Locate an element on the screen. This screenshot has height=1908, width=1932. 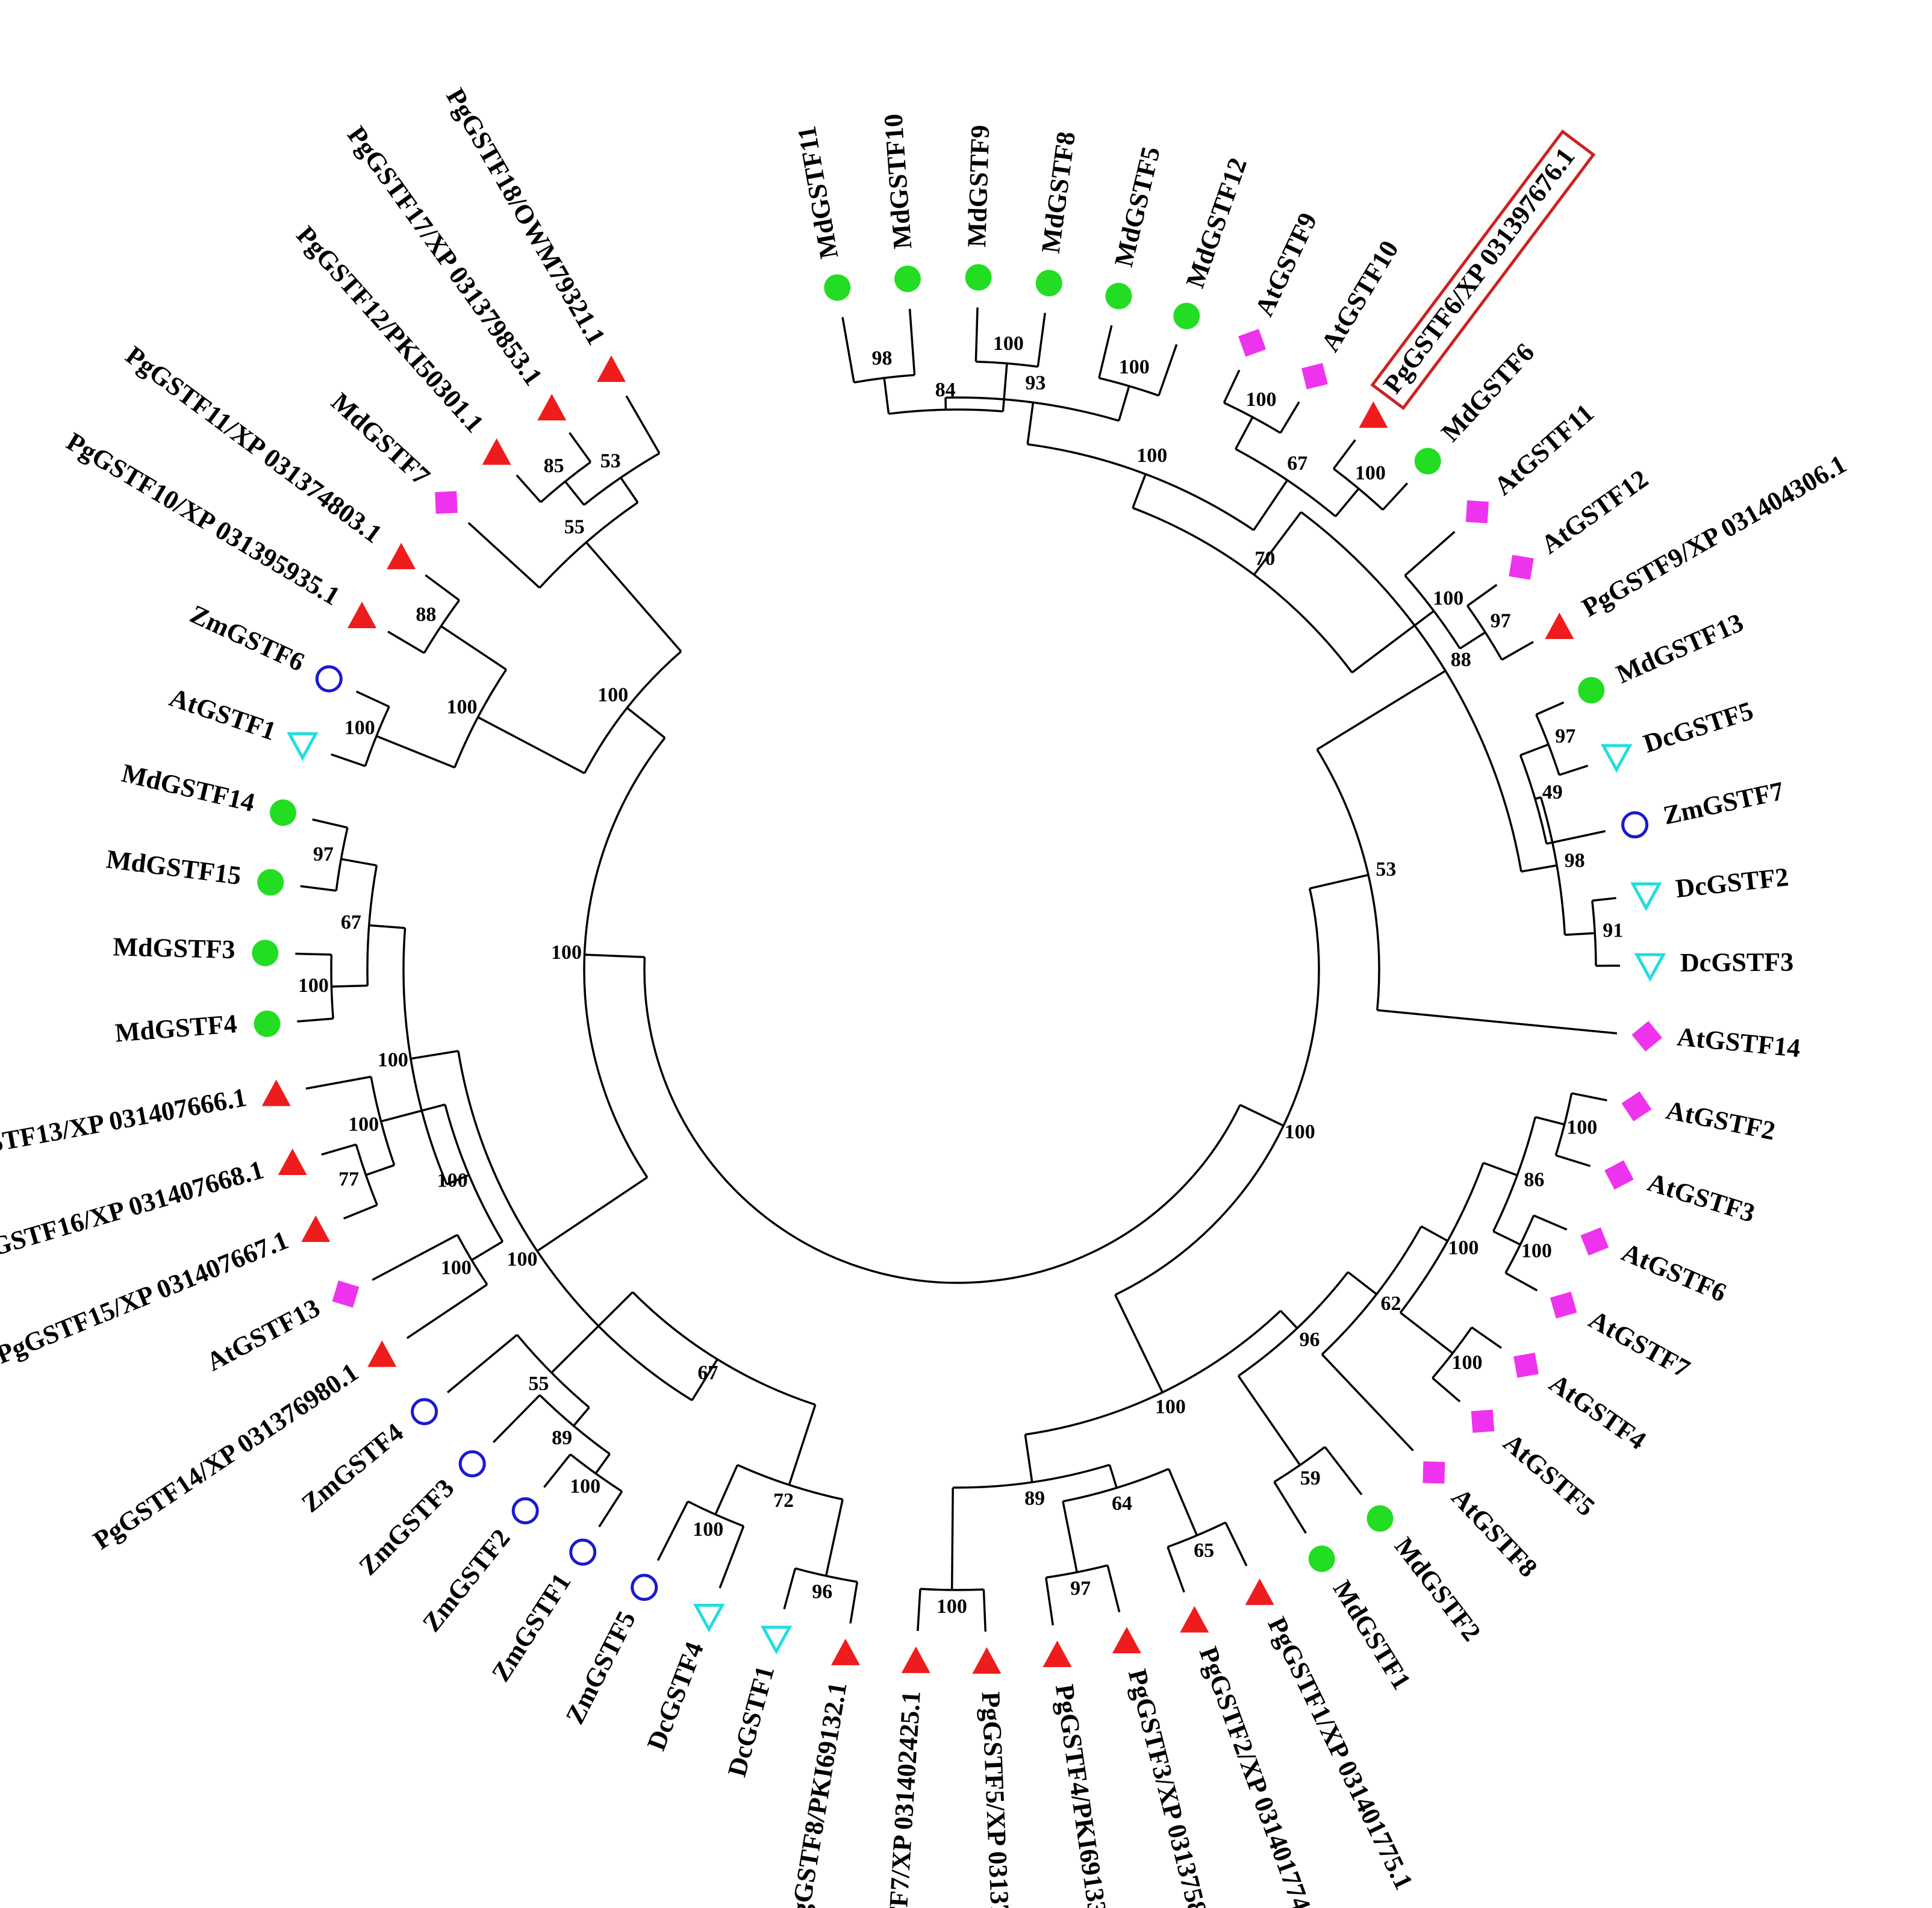
bootstrap-value: 88 is located at coordinates (1461, 660).